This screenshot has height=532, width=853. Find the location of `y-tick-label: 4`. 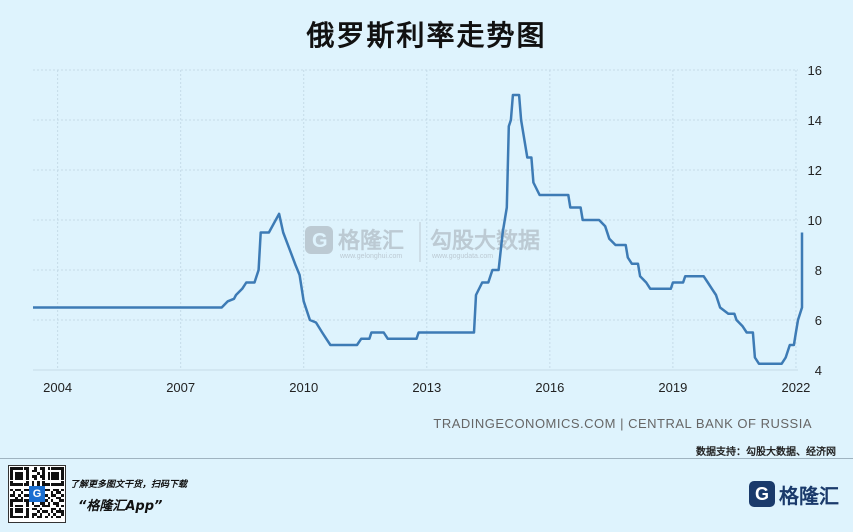

y-tick-label: 4 is located at coordinates (818, 370).